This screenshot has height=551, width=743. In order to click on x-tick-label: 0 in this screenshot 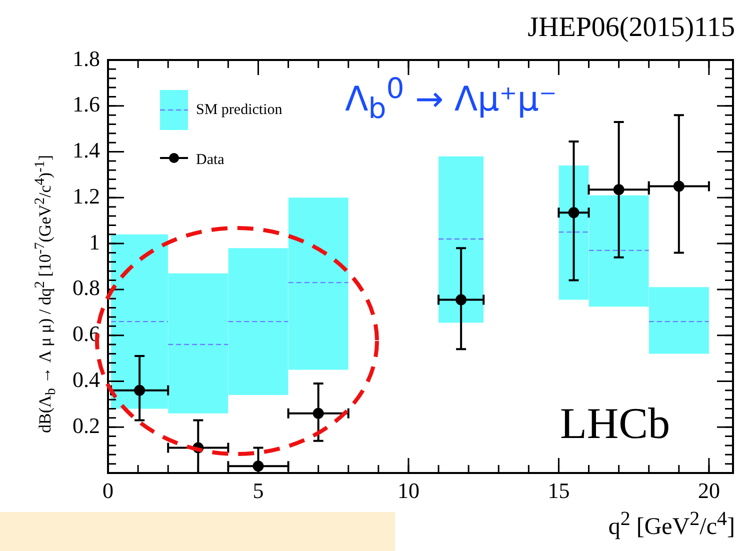, I will do `click(108, 490)`.